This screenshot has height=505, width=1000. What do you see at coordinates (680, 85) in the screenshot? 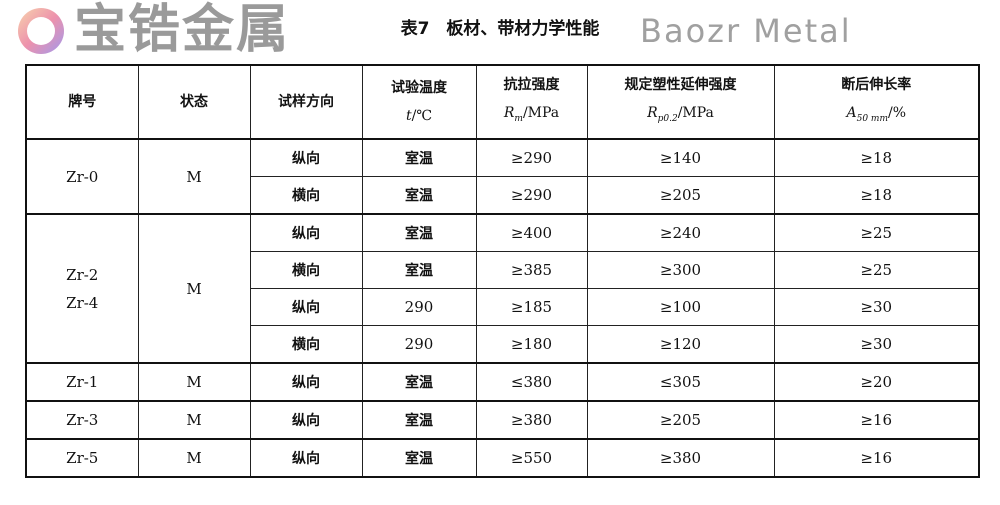
I see `header-rp-label: 规定塑性延伸强度` at bounding box center [680, 85].